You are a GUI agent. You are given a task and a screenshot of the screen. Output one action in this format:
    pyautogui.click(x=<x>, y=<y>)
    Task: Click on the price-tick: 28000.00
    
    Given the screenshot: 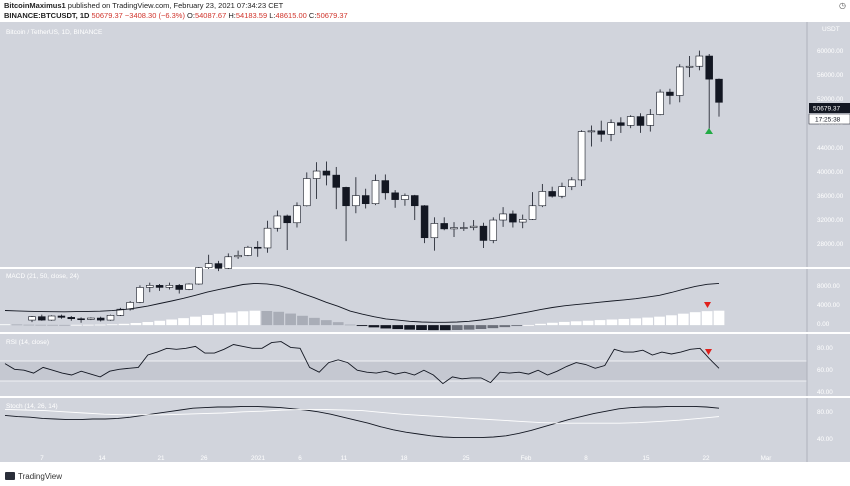 What is the action you would take?
    pyautogui.click(x=830, y=244)
    